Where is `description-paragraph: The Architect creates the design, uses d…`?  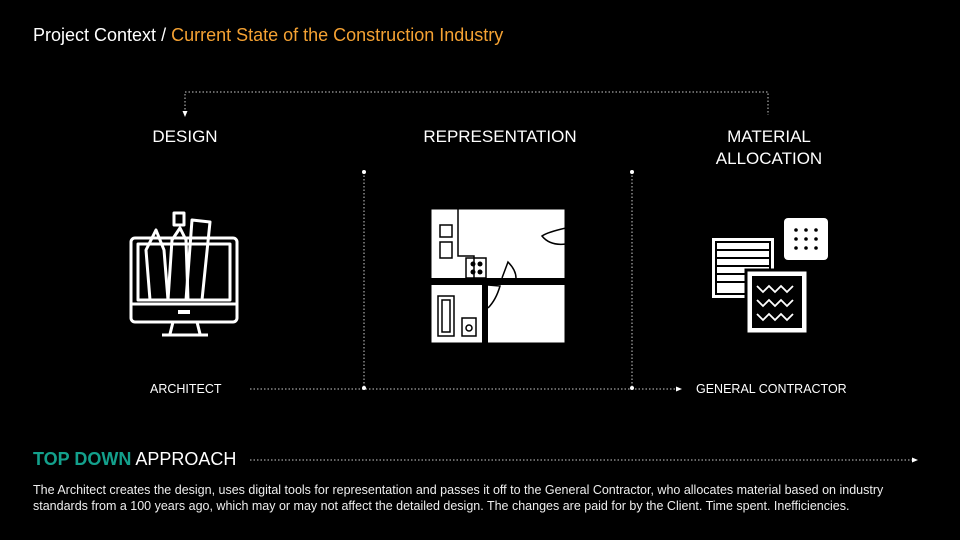
description-paragraph: The Architect creates the design, uses d… is located at coordinates (458, 498).